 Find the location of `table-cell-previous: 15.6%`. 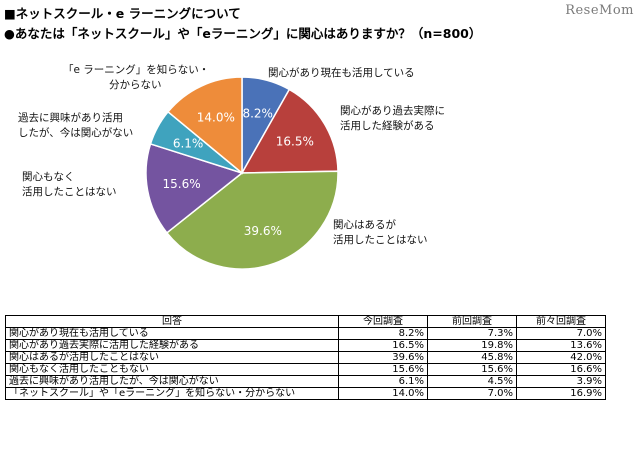

table-cell-previous: 15.6% is located at coordinates (472, 369).